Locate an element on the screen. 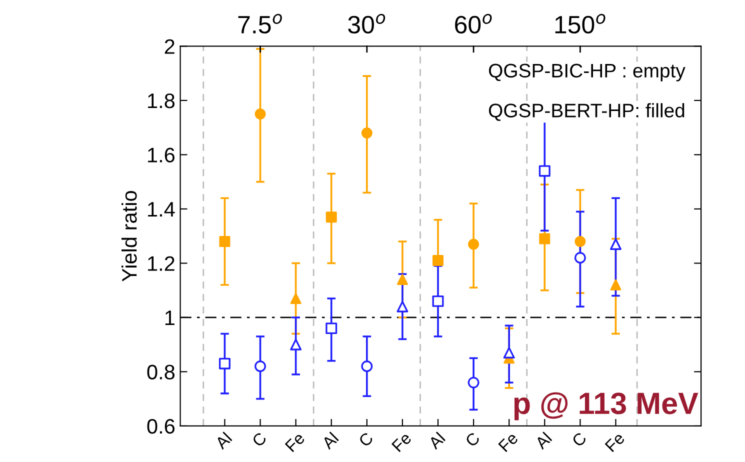  annotation: QGSP-BIC-HP : empty is located at coordinates (587, 73).